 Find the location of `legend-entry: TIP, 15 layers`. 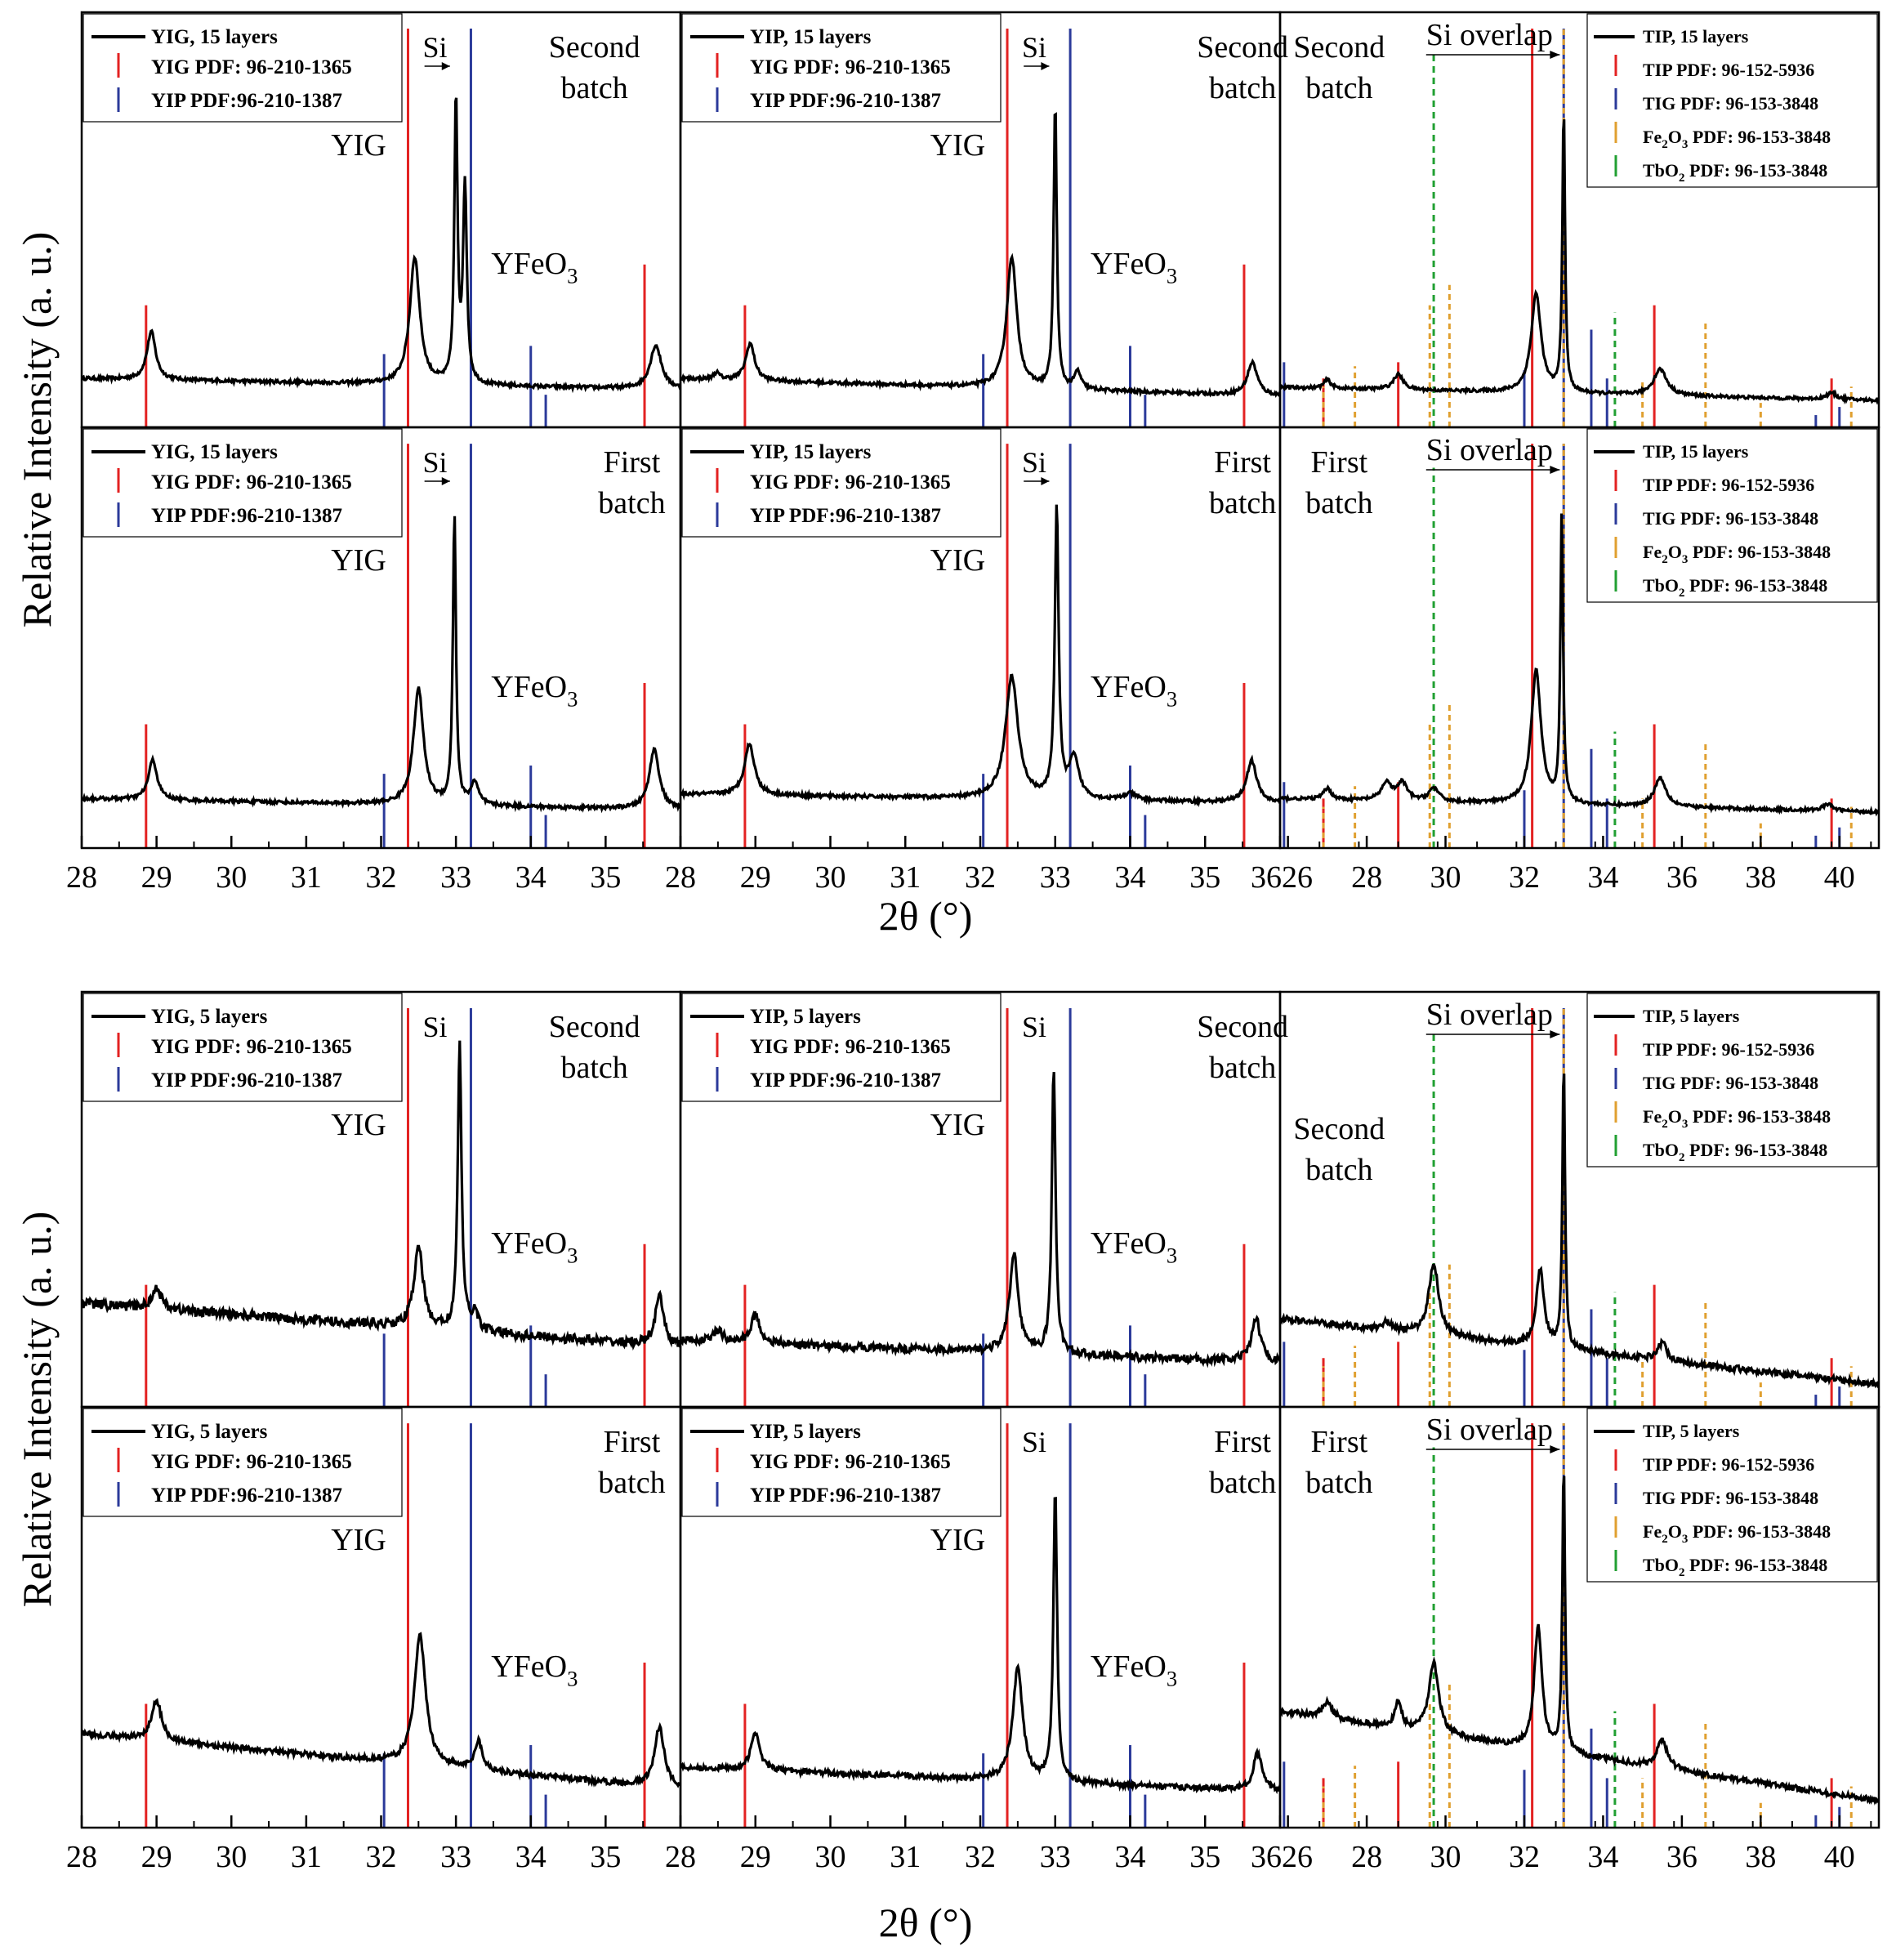

legend-entry: TIP, 15 layers is located at coordinates (1696, 451).